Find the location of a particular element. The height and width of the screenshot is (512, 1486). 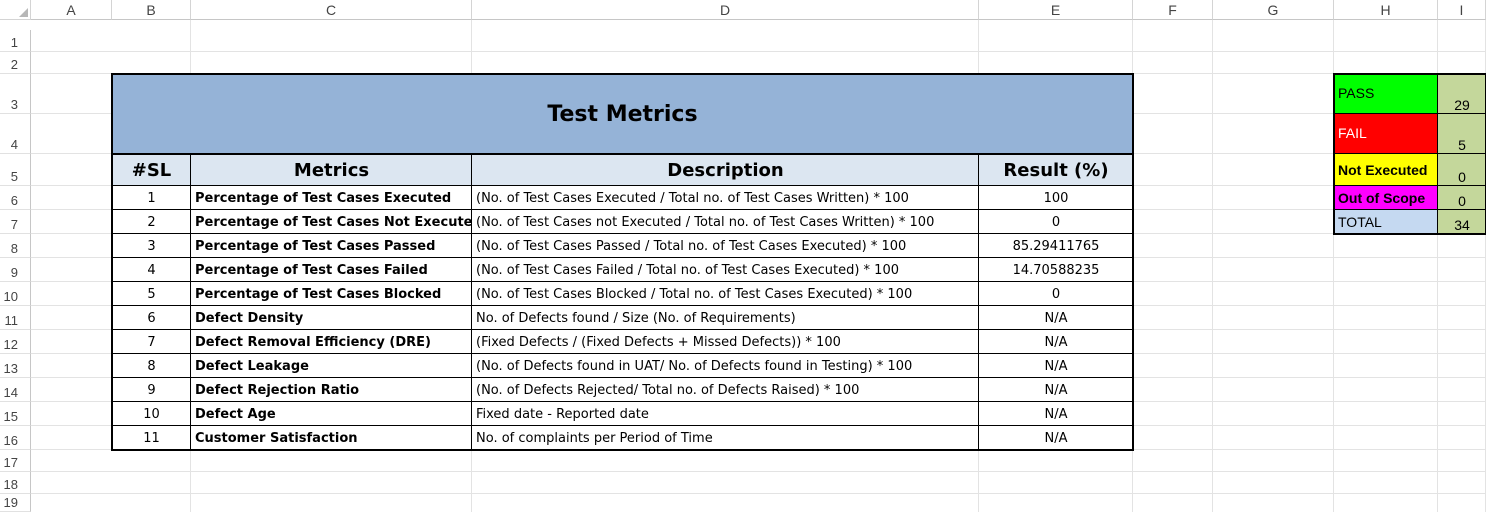

sl-cell: 3 is located at coordinates (151, 246).